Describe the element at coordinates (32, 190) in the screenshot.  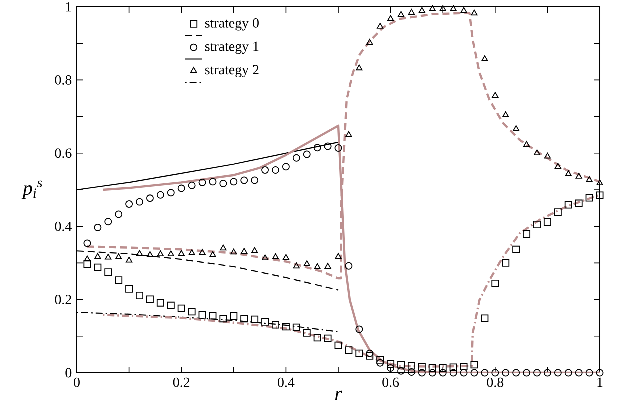
I see `y-axis-title: p$_{i}$s` at that location.